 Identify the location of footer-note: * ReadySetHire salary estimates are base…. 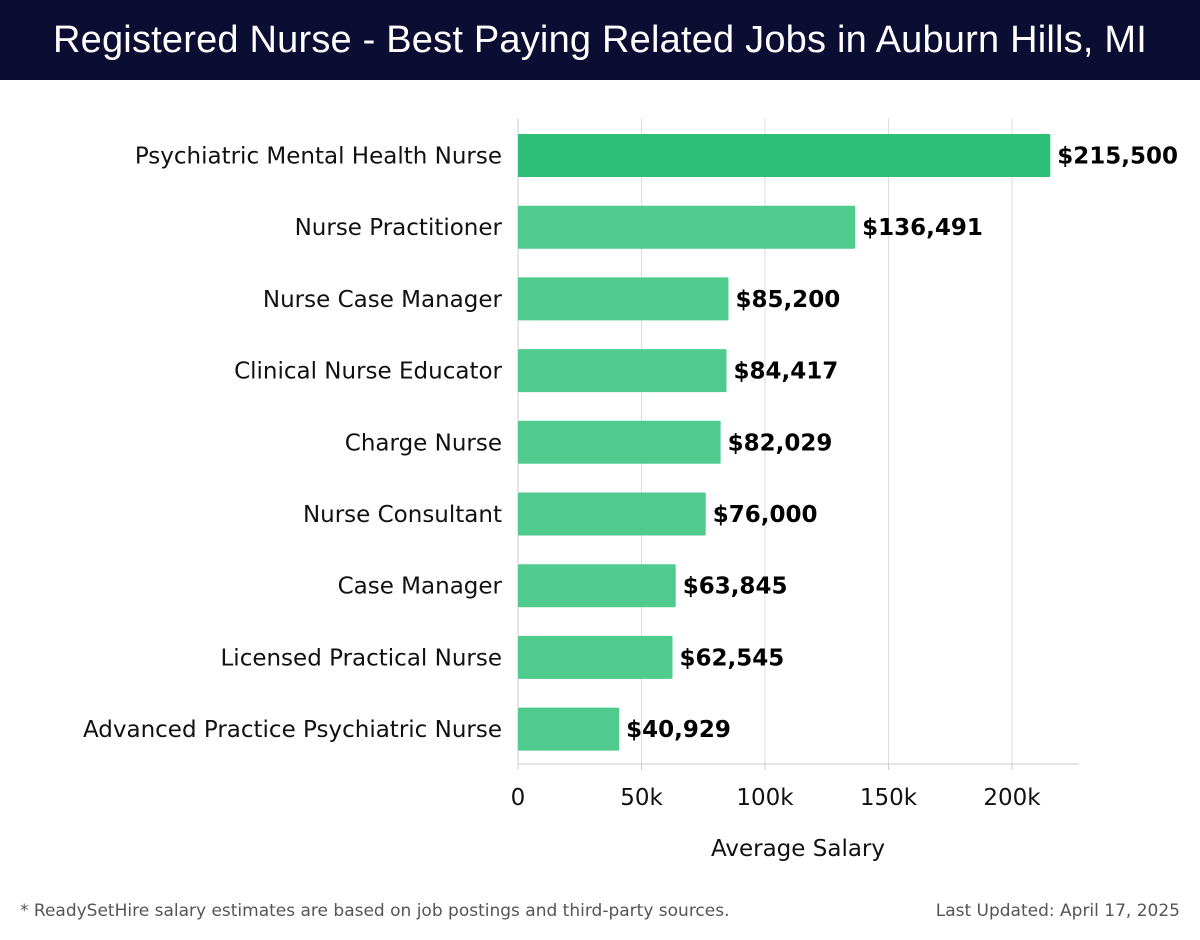
(375, 911).